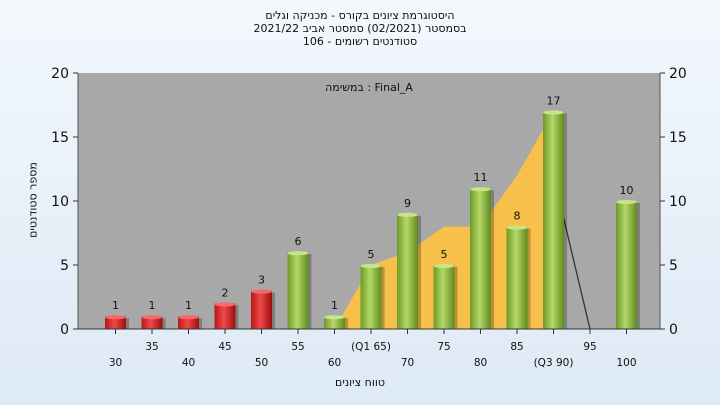 The width and height of the screenshot is (720, 405). I want to click on x-tick-label: 35, so click(151, 347).